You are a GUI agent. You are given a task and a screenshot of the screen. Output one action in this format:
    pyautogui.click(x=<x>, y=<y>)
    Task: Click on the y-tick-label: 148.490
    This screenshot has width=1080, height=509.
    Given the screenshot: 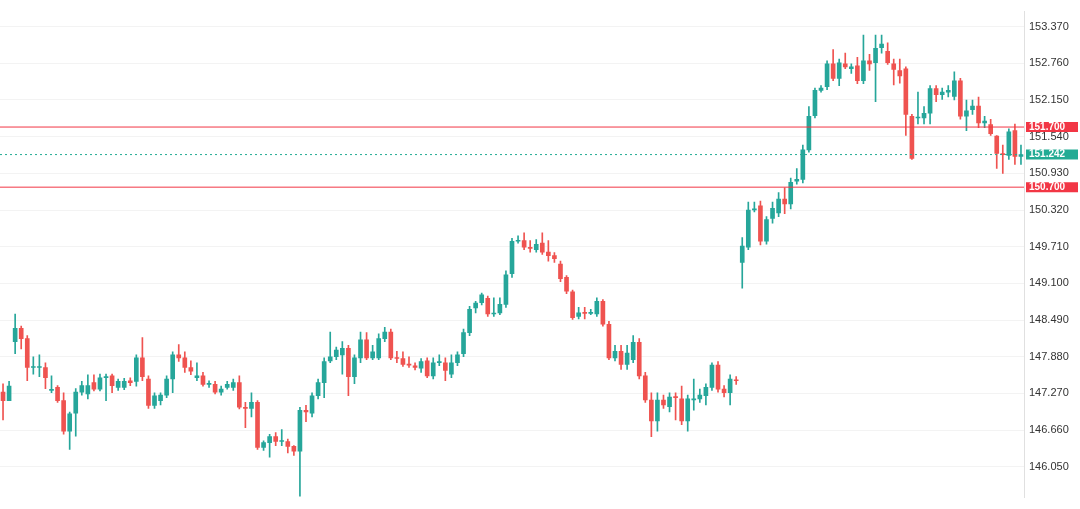 What is the action you would take?
    pyautogui.click(x=1049, y=319)
    